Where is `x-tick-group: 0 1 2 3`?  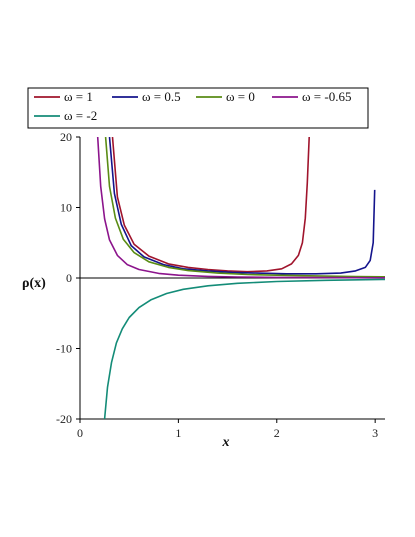
x-tick-group: 0 1 2 3 is located at coordinates (227, 429).